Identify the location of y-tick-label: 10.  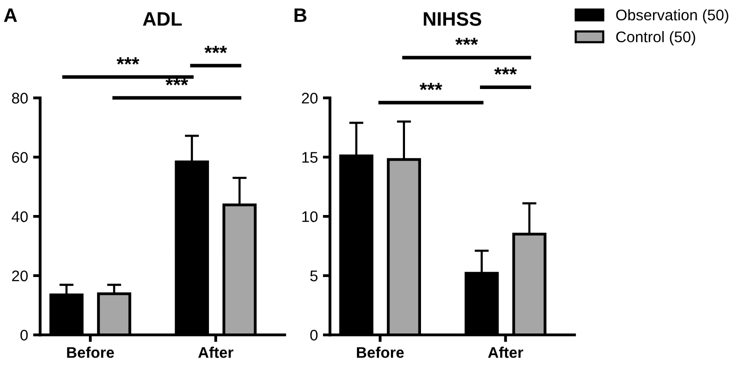
(310, 216).